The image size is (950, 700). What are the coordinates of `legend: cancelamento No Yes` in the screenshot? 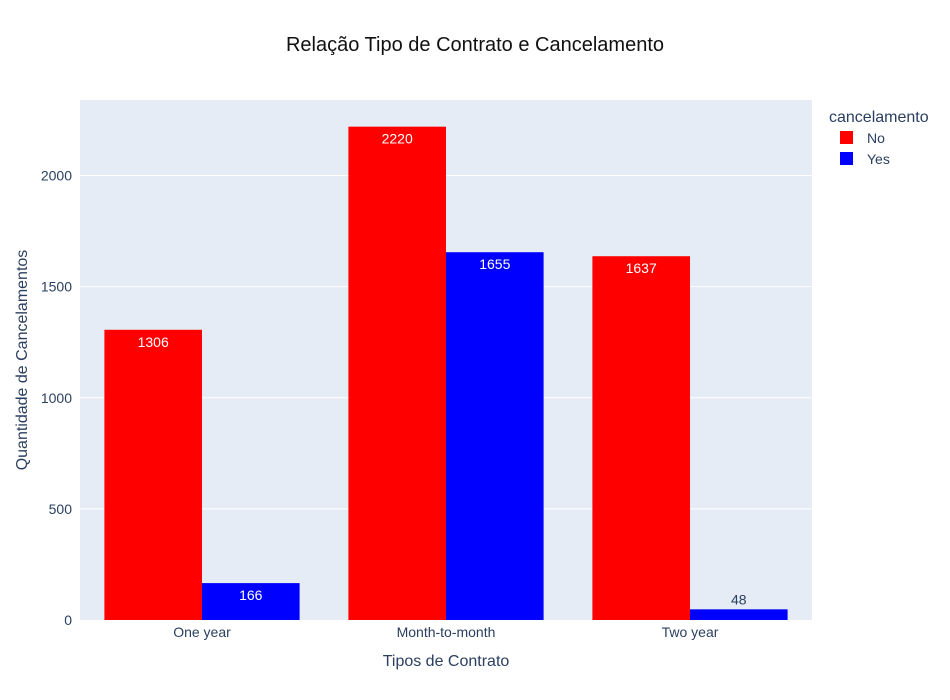 It's located at (879, 138).